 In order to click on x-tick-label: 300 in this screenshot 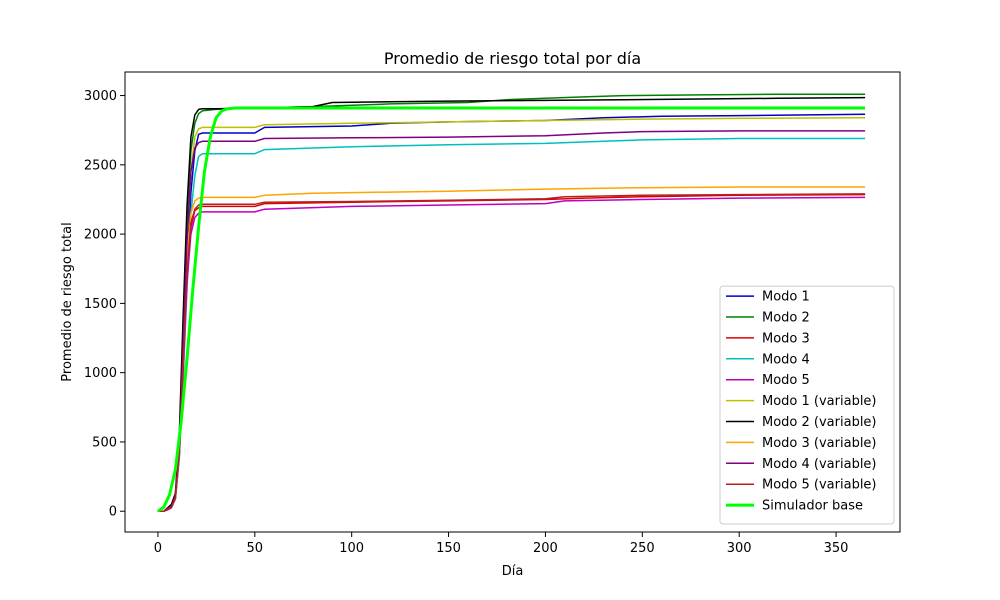, I will do `click(739, 548)`.